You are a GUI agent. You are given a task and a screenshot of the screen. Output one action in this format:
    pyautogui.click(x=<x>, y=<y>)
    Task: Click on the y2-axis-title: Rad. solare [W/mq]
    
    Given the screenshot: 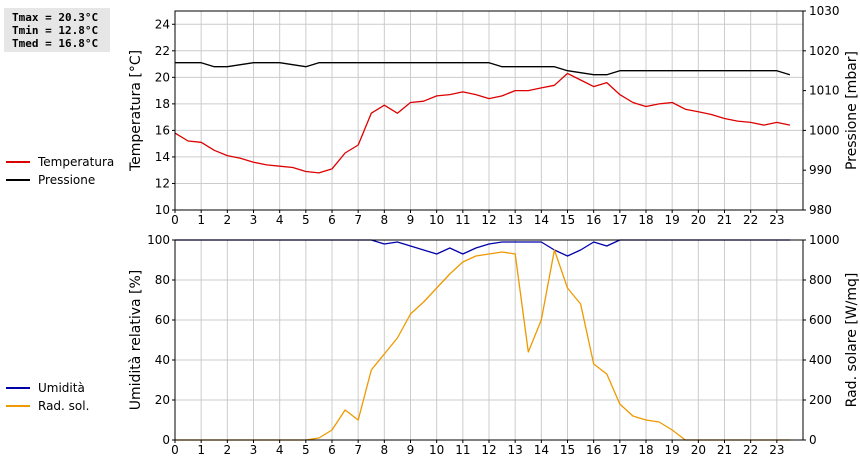 What is the action you would take?
    pyautogui.click(x=852, y=340)
    